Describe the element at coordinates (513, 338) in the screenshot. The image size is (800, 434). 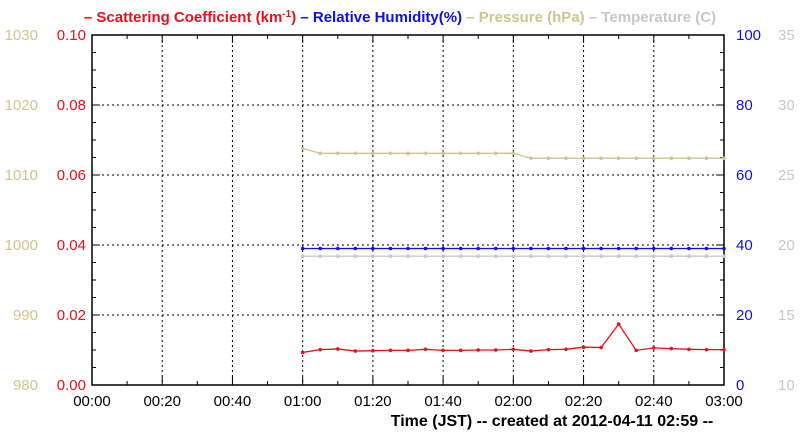
I see `scattering-series` at that location.